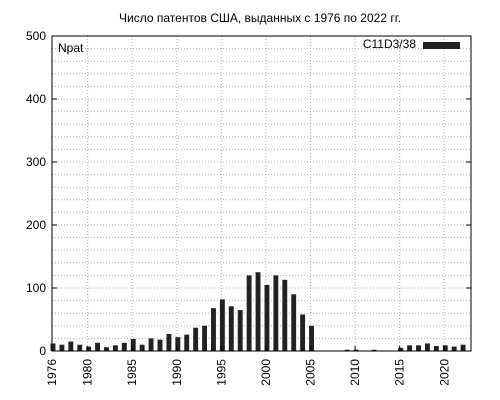  I want to click on x-tick-label: 2015, so click(400, 372).